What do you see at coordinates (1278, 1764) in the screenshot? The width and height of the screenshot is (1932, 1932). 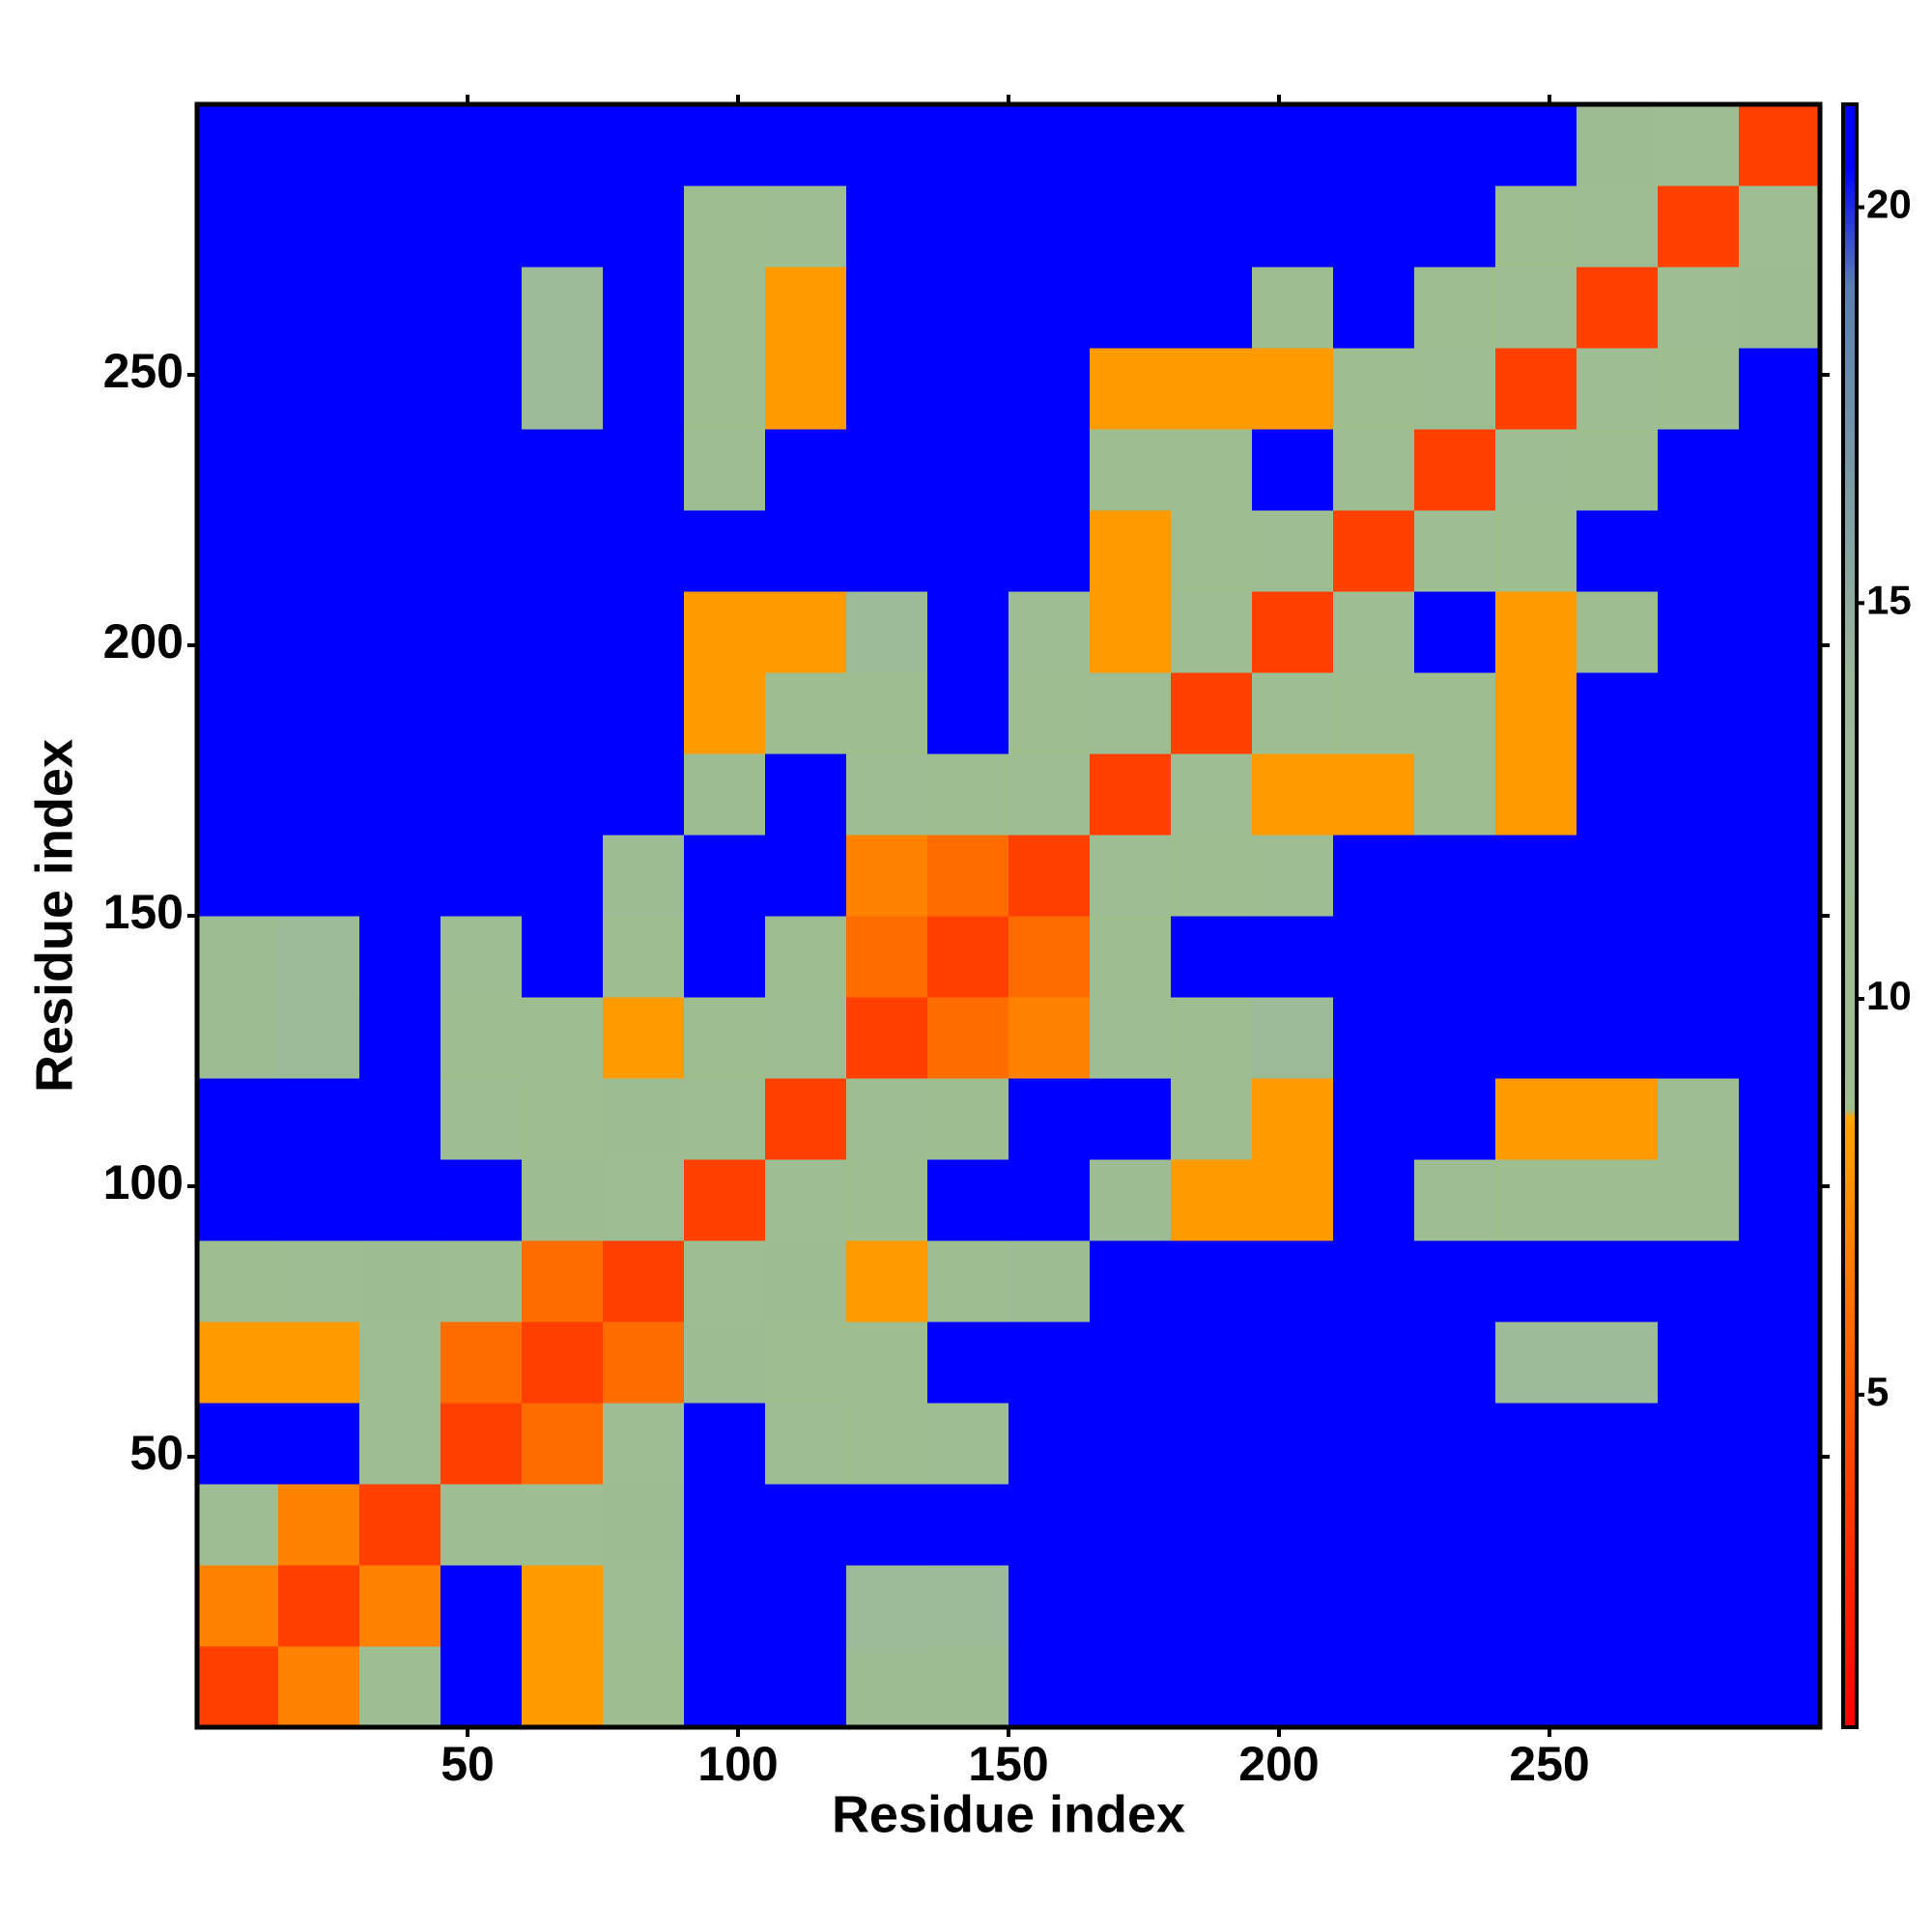 I see `x-tick-label: 200` at bounding box center [1278, 1764].